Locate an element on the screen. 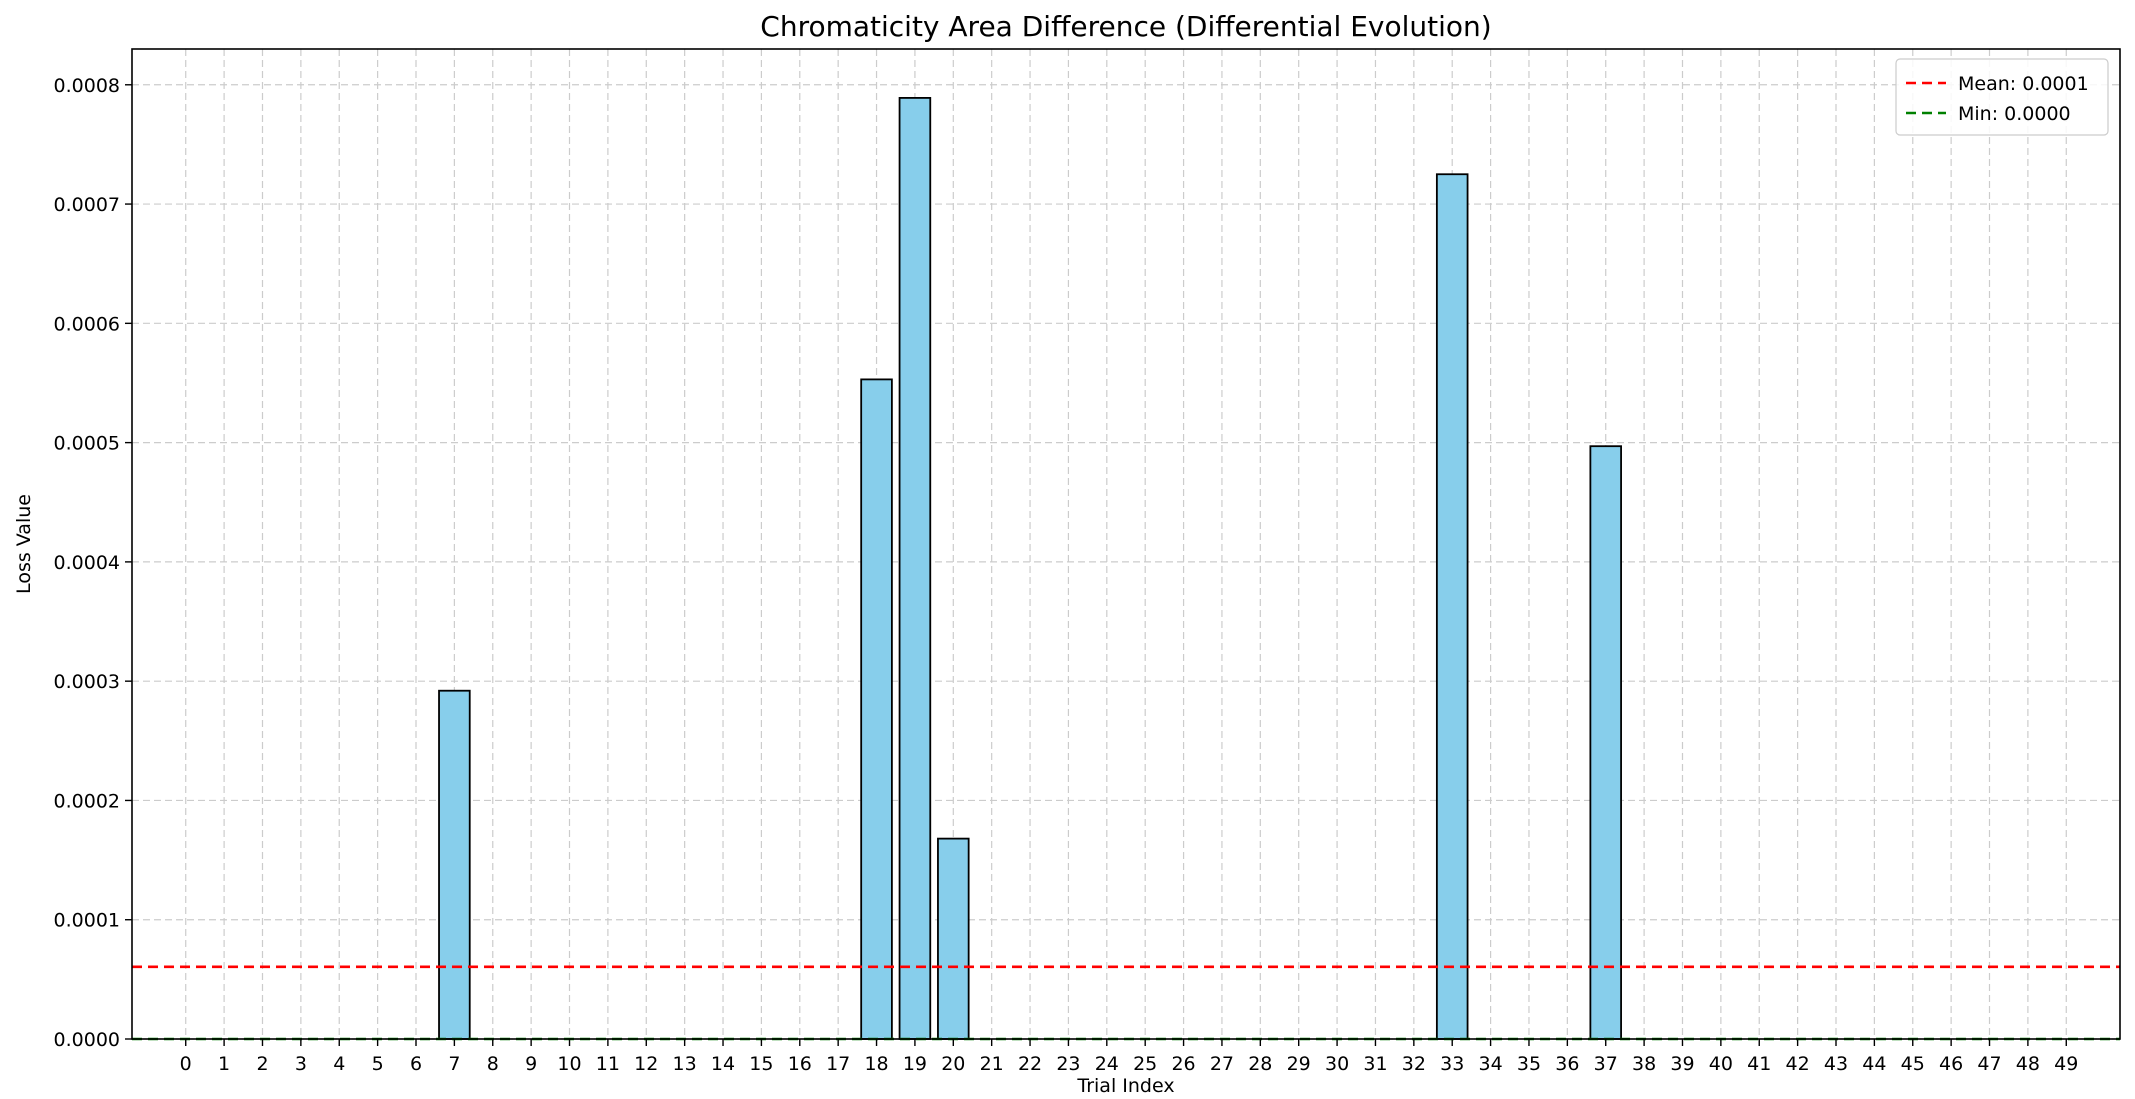 The image size is (2135, 1099). x-tick-label: 49 is located at coordinates (2066, 1064).